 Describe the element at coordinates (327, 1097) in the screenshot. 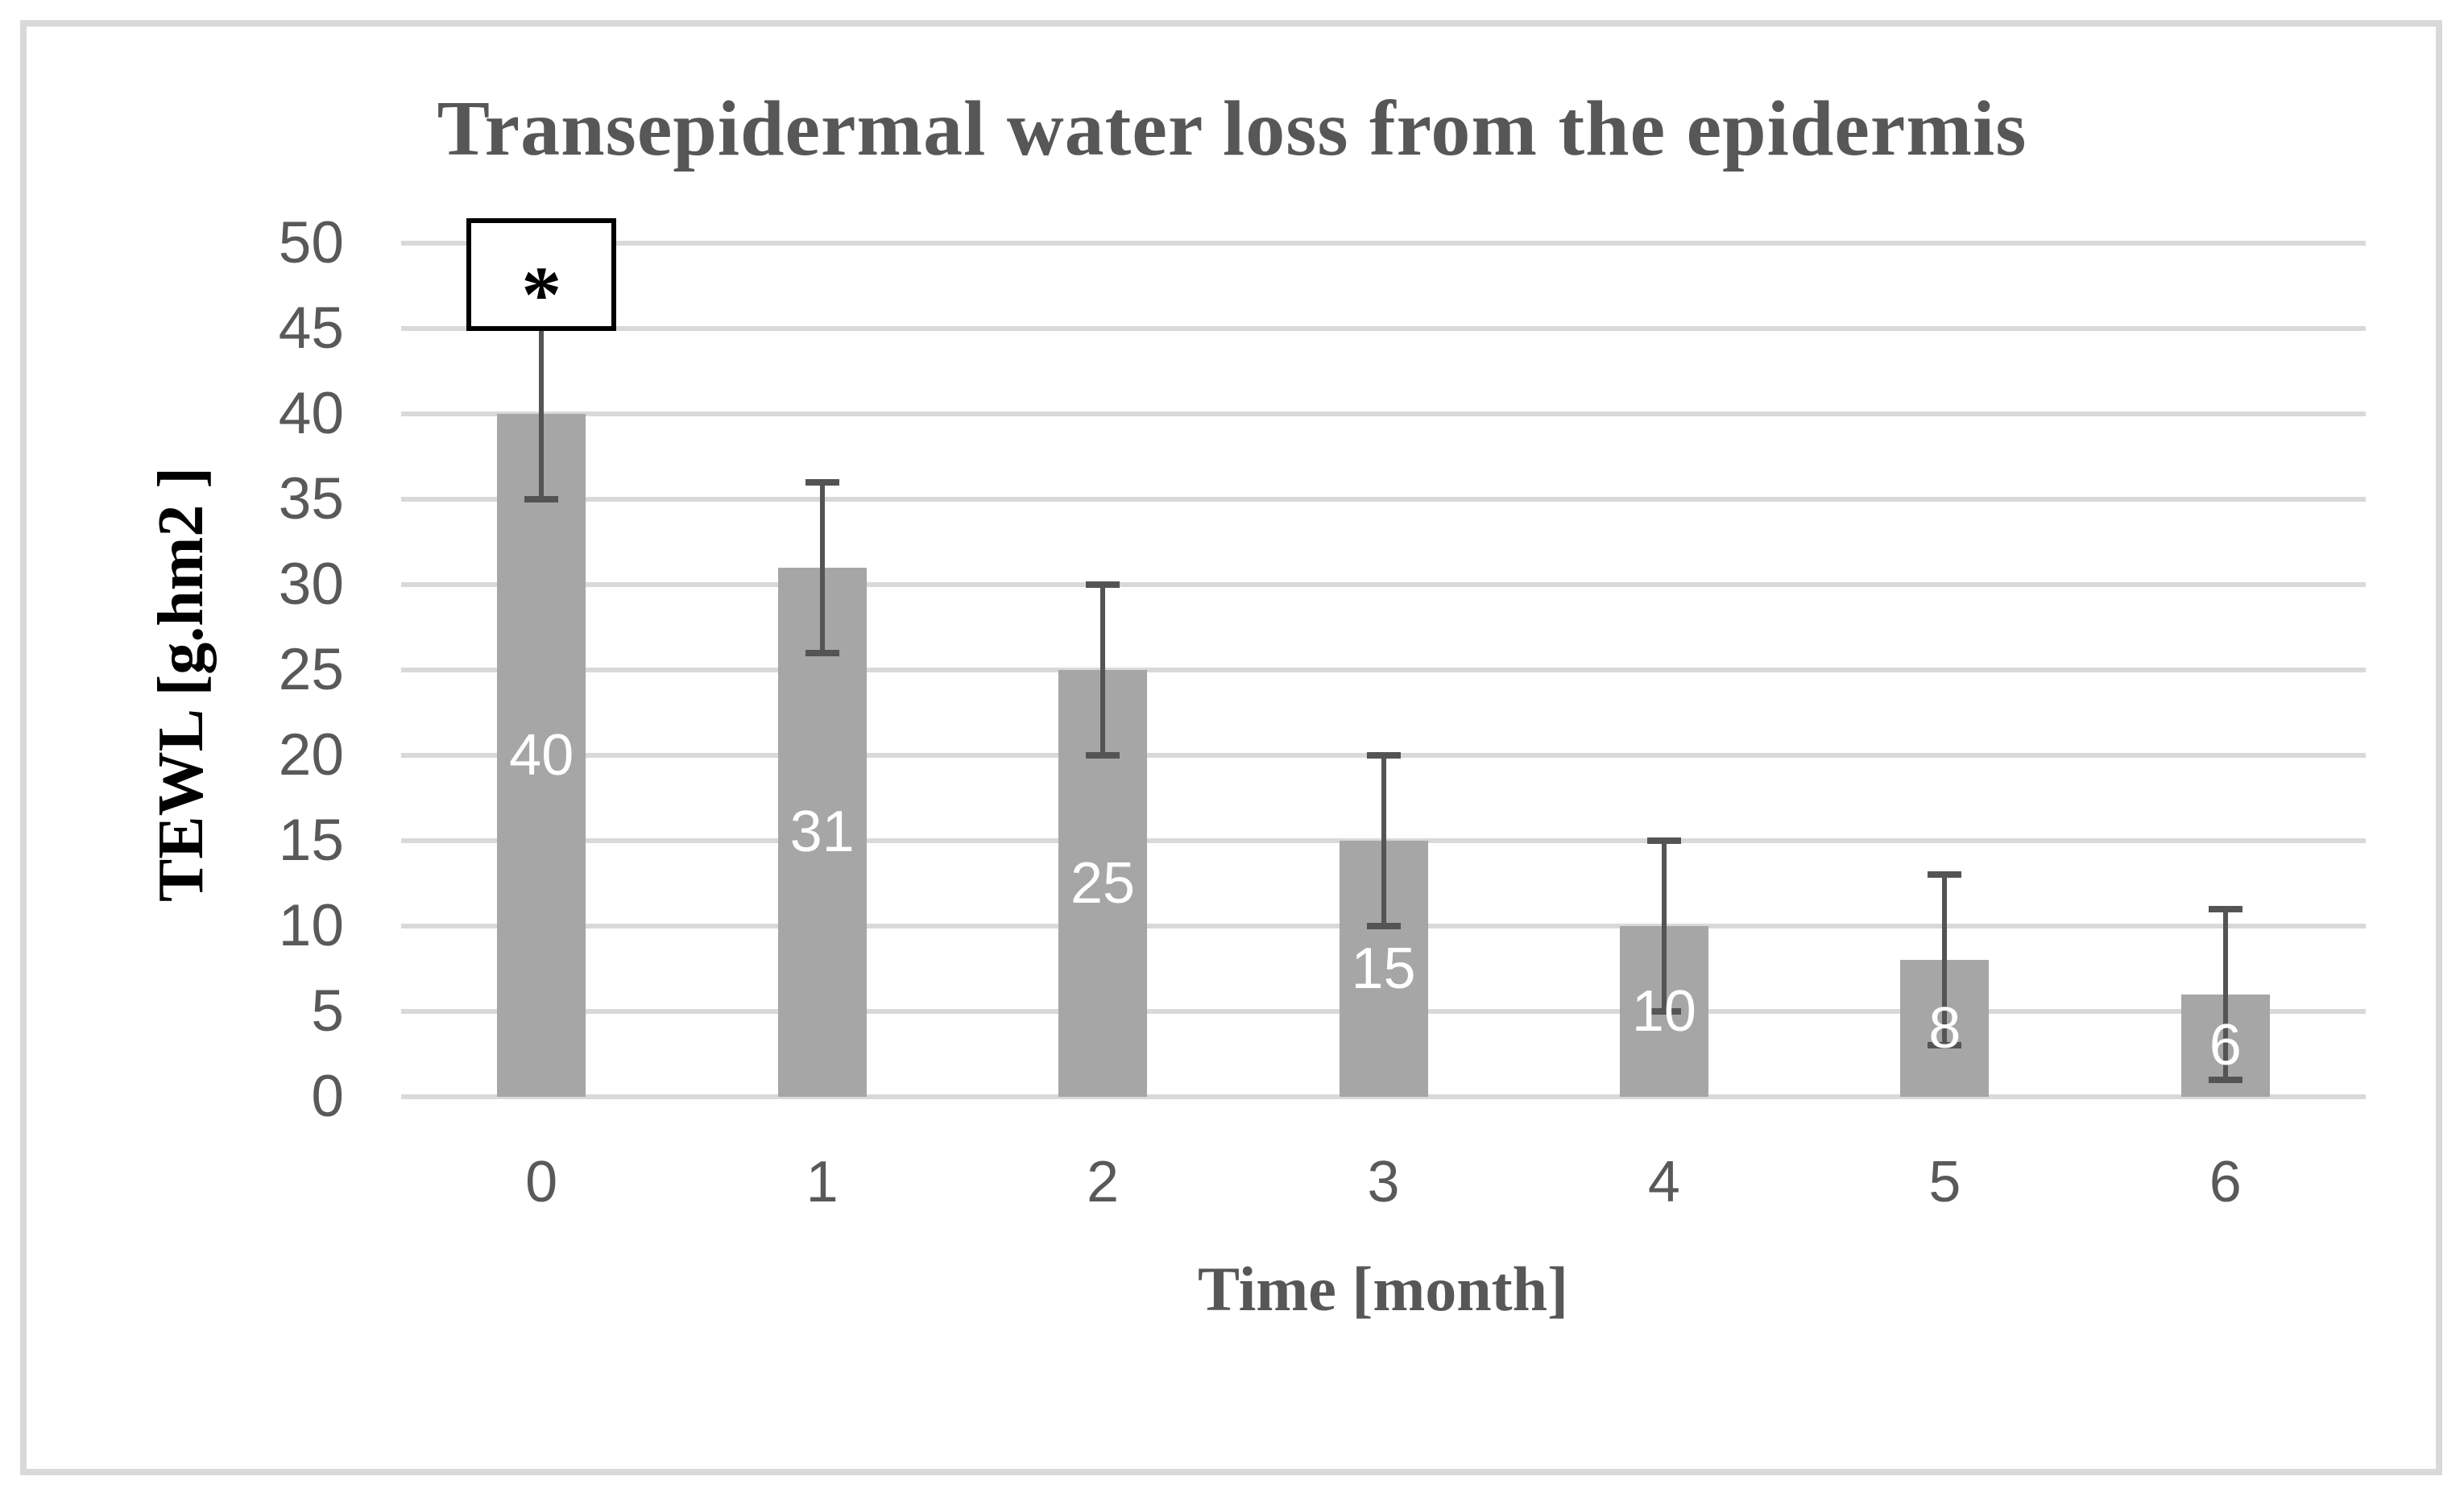

I see `y-tick-label: 0` at that location.